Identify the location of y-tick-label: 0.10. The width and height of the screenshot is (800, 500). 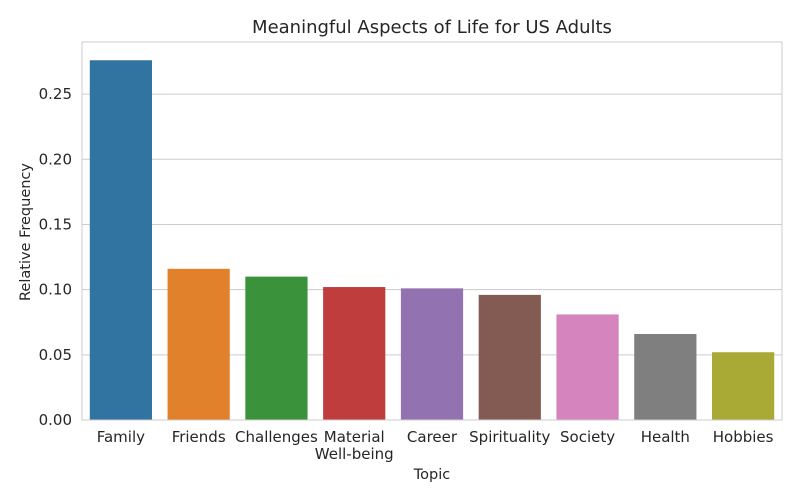
(55, 290).